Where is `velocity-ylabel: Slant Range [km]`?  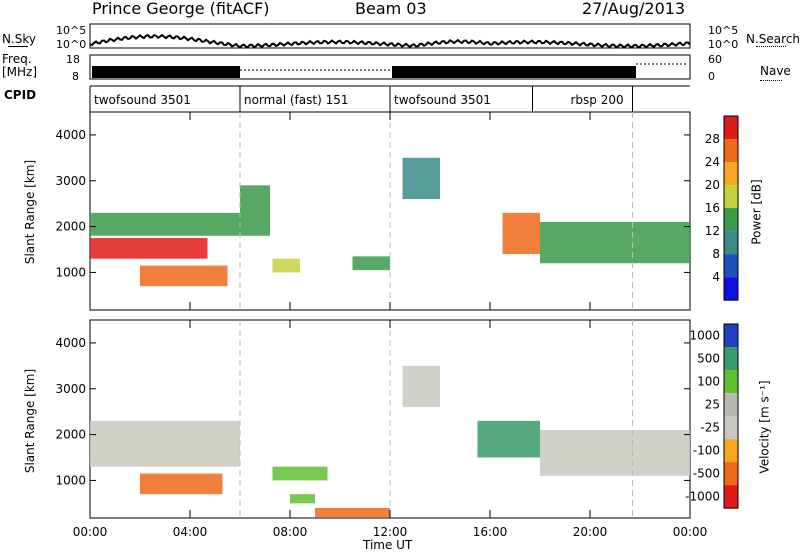 velocity-ylabel: Slant Range [km] is located at coordinates (30, 421).